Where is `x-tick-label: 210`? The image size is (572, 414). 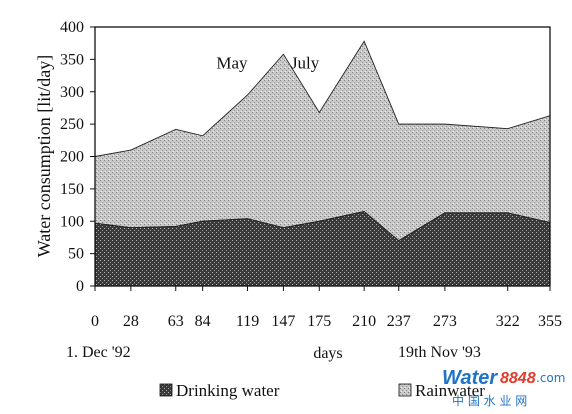
x-tick-label: 210 is located at coordinates (364, 321).